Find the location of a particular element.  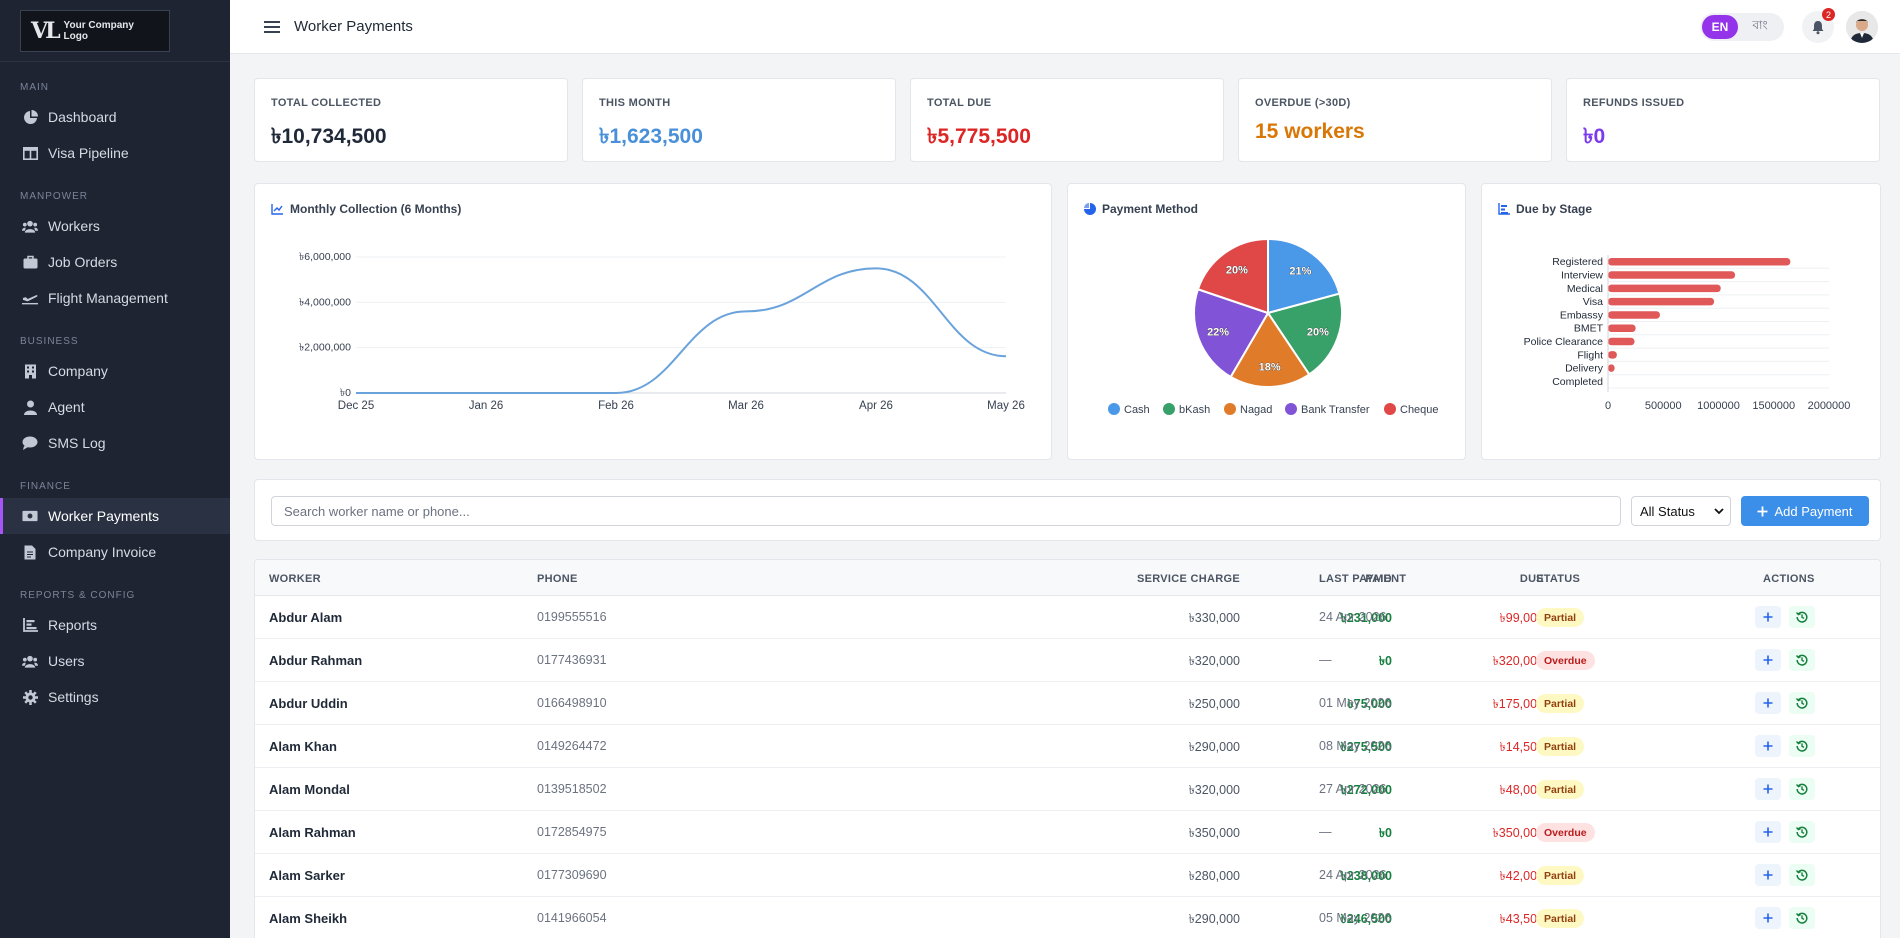

sidebar-item-job-orders: Job Orders is located at coordinates (115, 262).